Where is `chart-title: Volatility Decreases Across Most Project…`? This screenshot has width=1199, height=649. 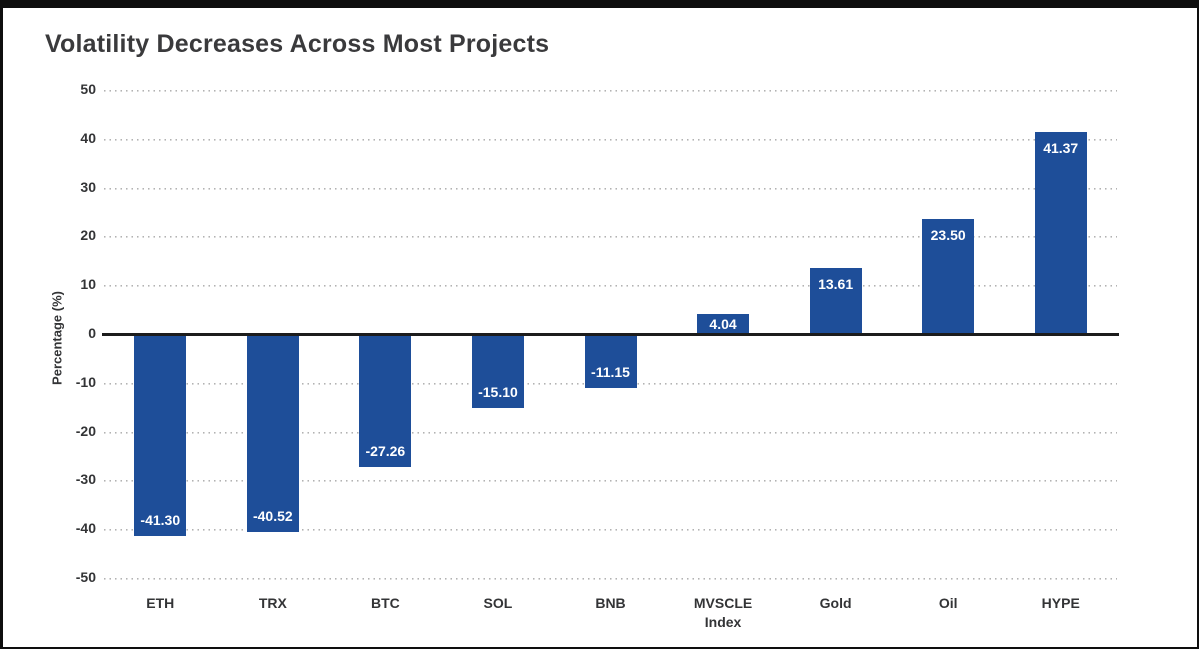
chart-title: Volatility Decreases Across Most Project… is located at coordinates (297, 44).